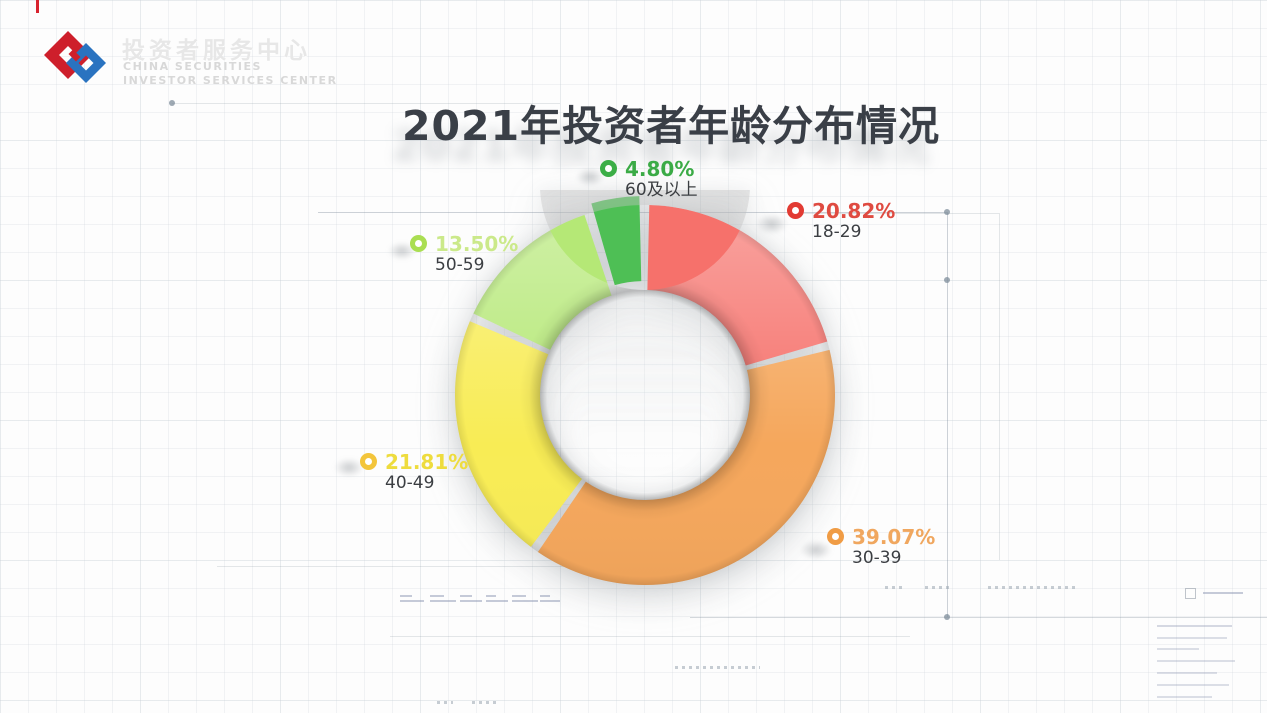 The width and height of the screenshot is (1267, 713). I want to click on csisc-logo-icon, so click(75, 57).